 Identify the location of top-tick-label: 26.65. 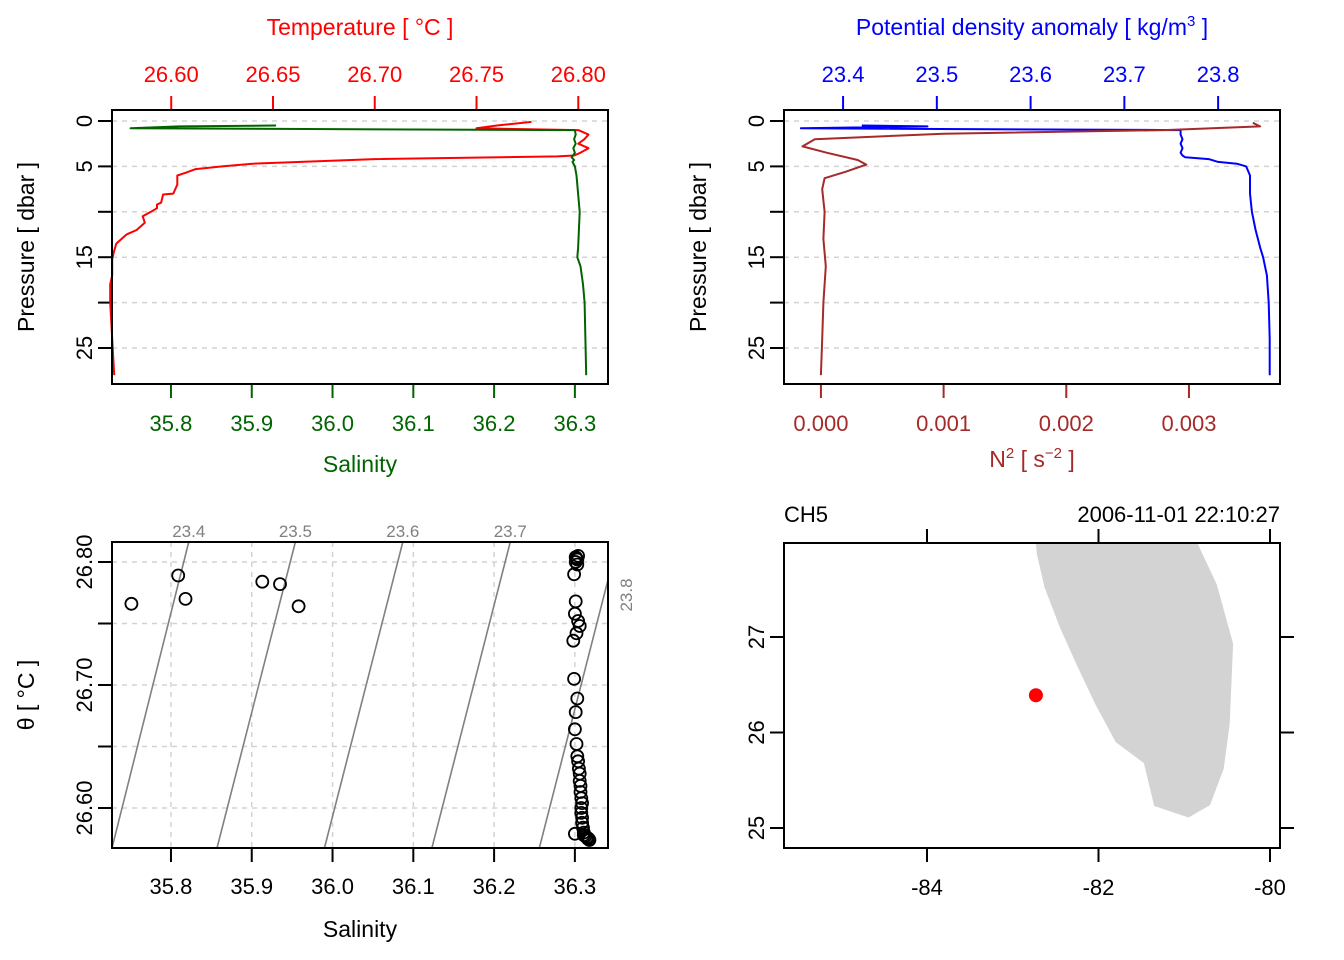
(272, 74).